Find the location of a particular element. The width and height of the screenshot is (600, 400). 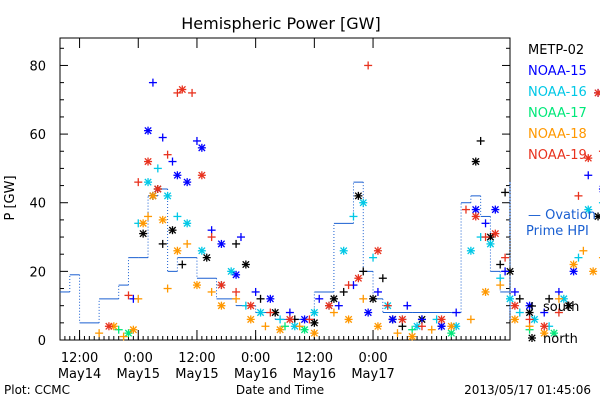

y-tick-label: 80 is located at coordinates (37, 66).